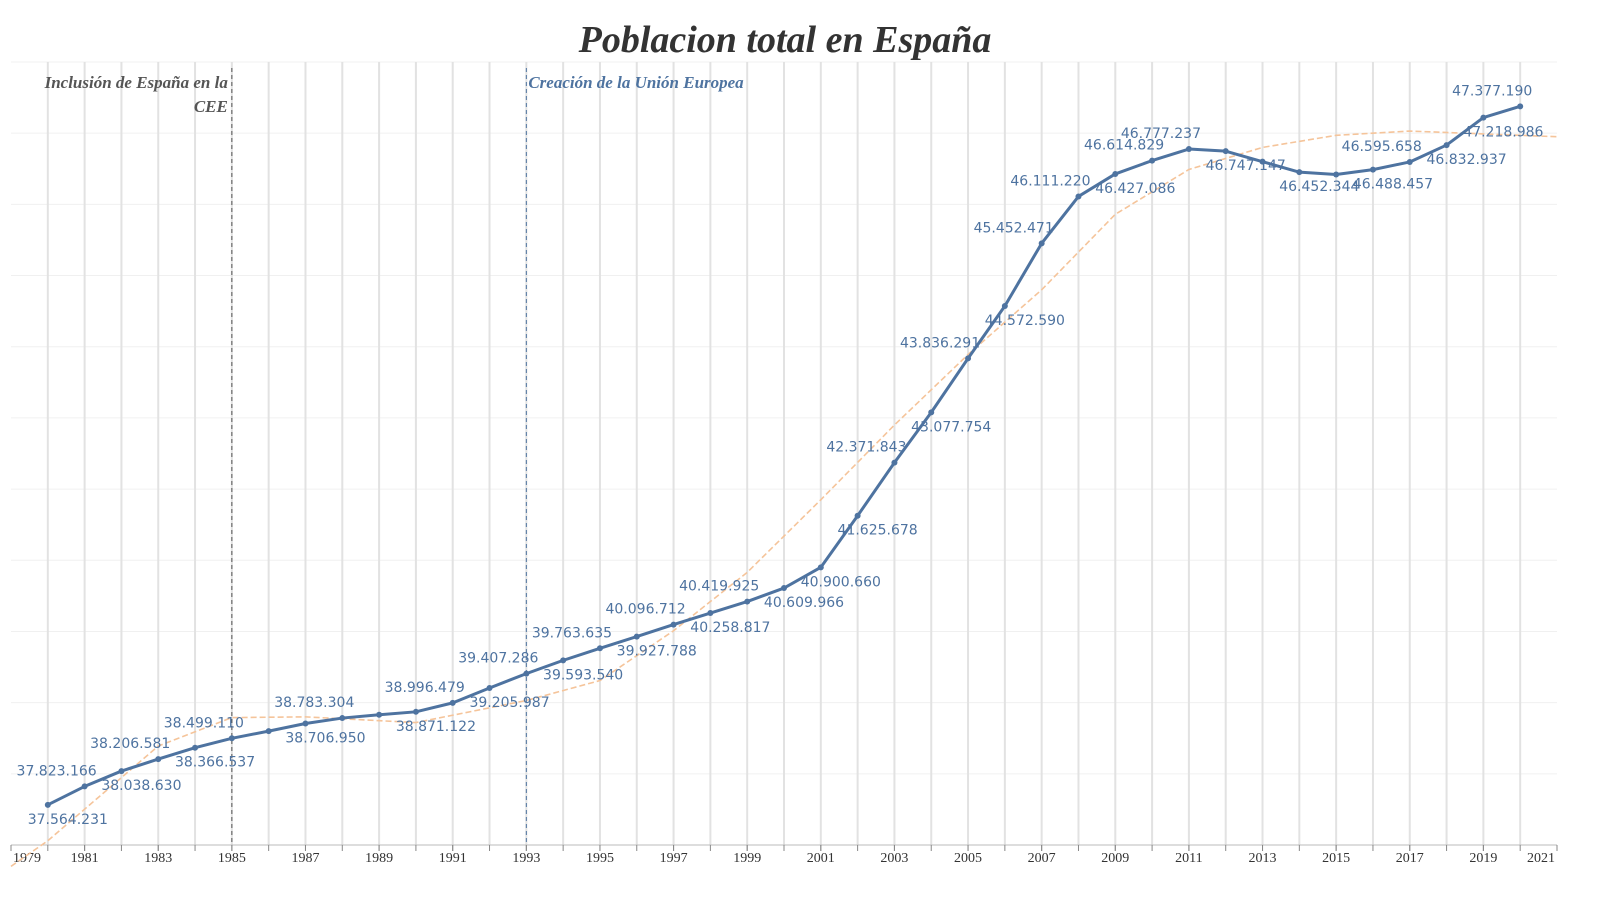  What do you see at coordinates (645, 610) in the screenshot?
I see `data-label: 40.096.712` at bounding box center [645, 610].